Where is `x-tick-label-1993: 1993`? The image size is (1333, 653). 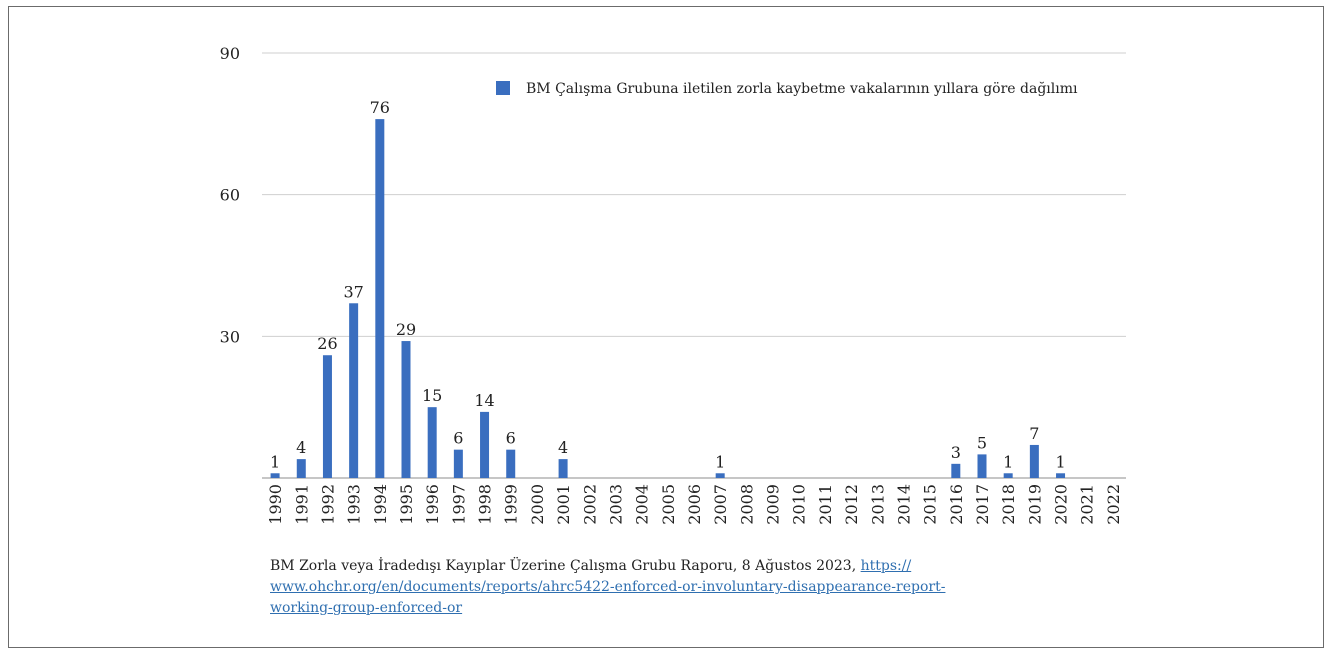 x-tick-label-1993: 1993 is located at coordinates (354, 504).